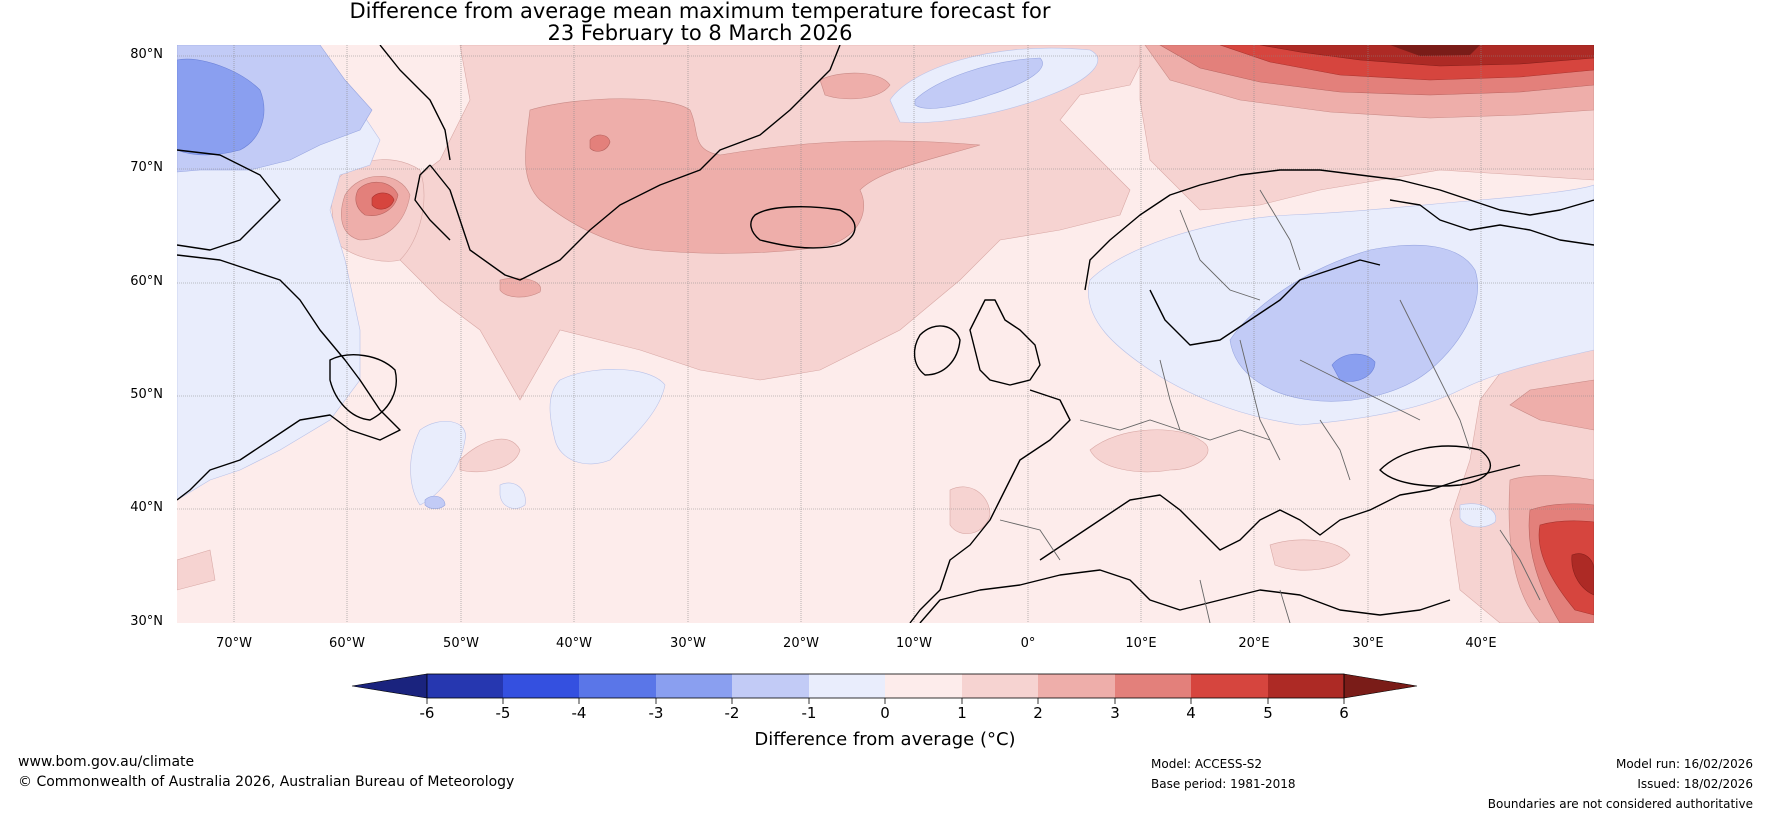 This screenshot has width=1770, height=816. I want to click on lon-label-70w: 70°W, so click(234, 643).